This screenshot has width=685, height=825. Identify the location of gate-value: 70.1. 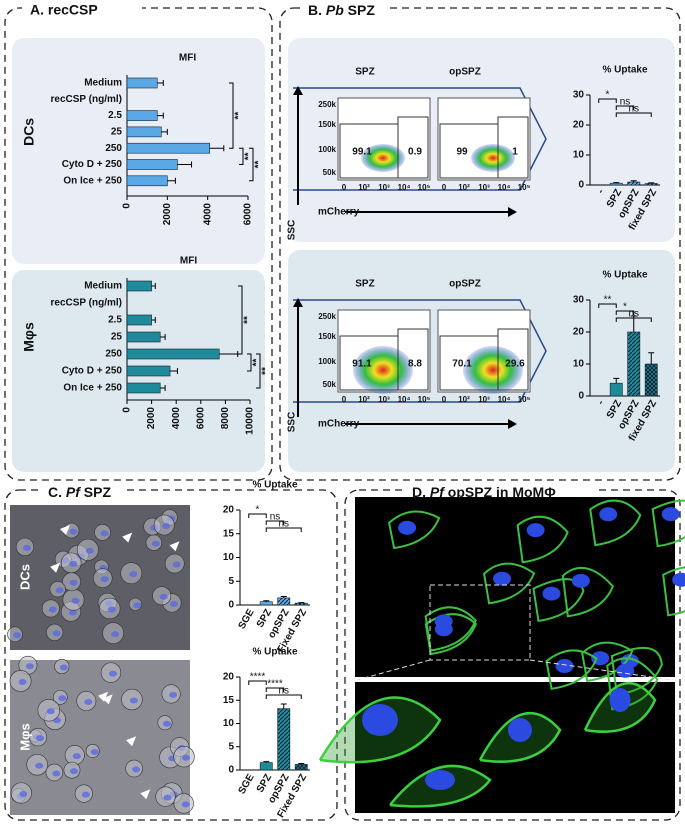
(462, 364).